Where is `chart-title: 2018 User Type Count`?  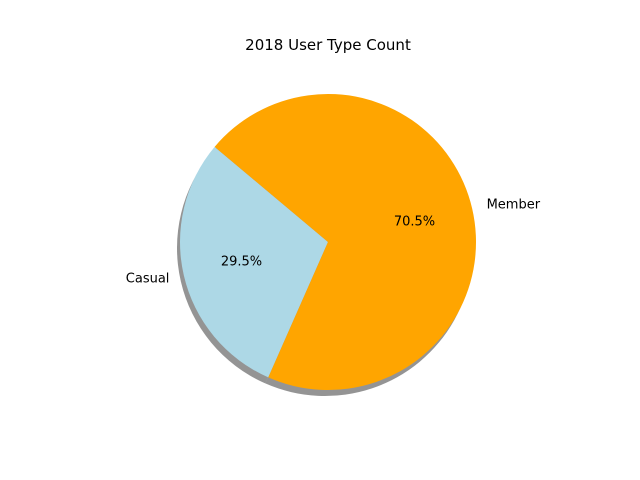 chart-title: 2018 User Type Count is located at coordinates (328, 45).